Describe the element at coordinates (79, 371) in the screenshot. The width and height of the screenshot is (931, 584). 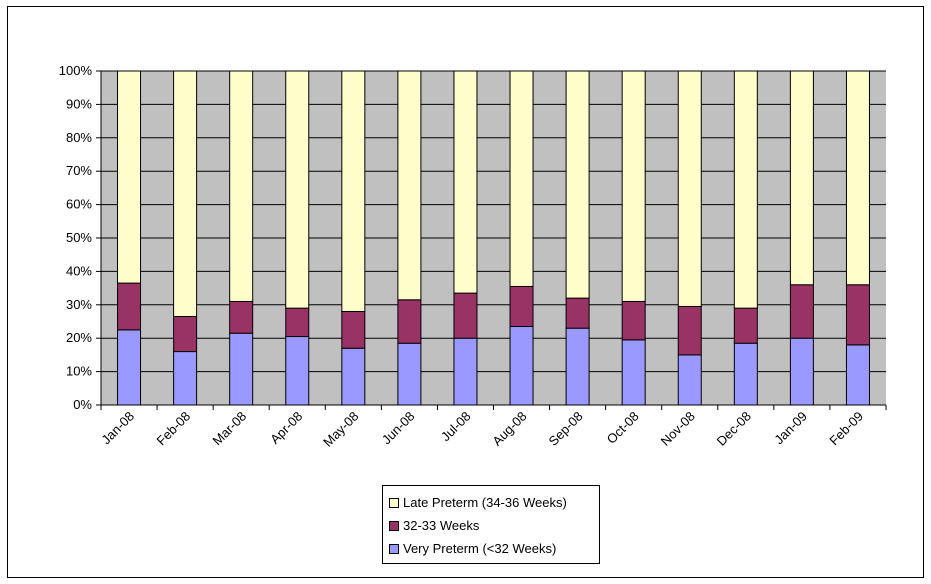
I see `y-tick-label: 10%` at that location.